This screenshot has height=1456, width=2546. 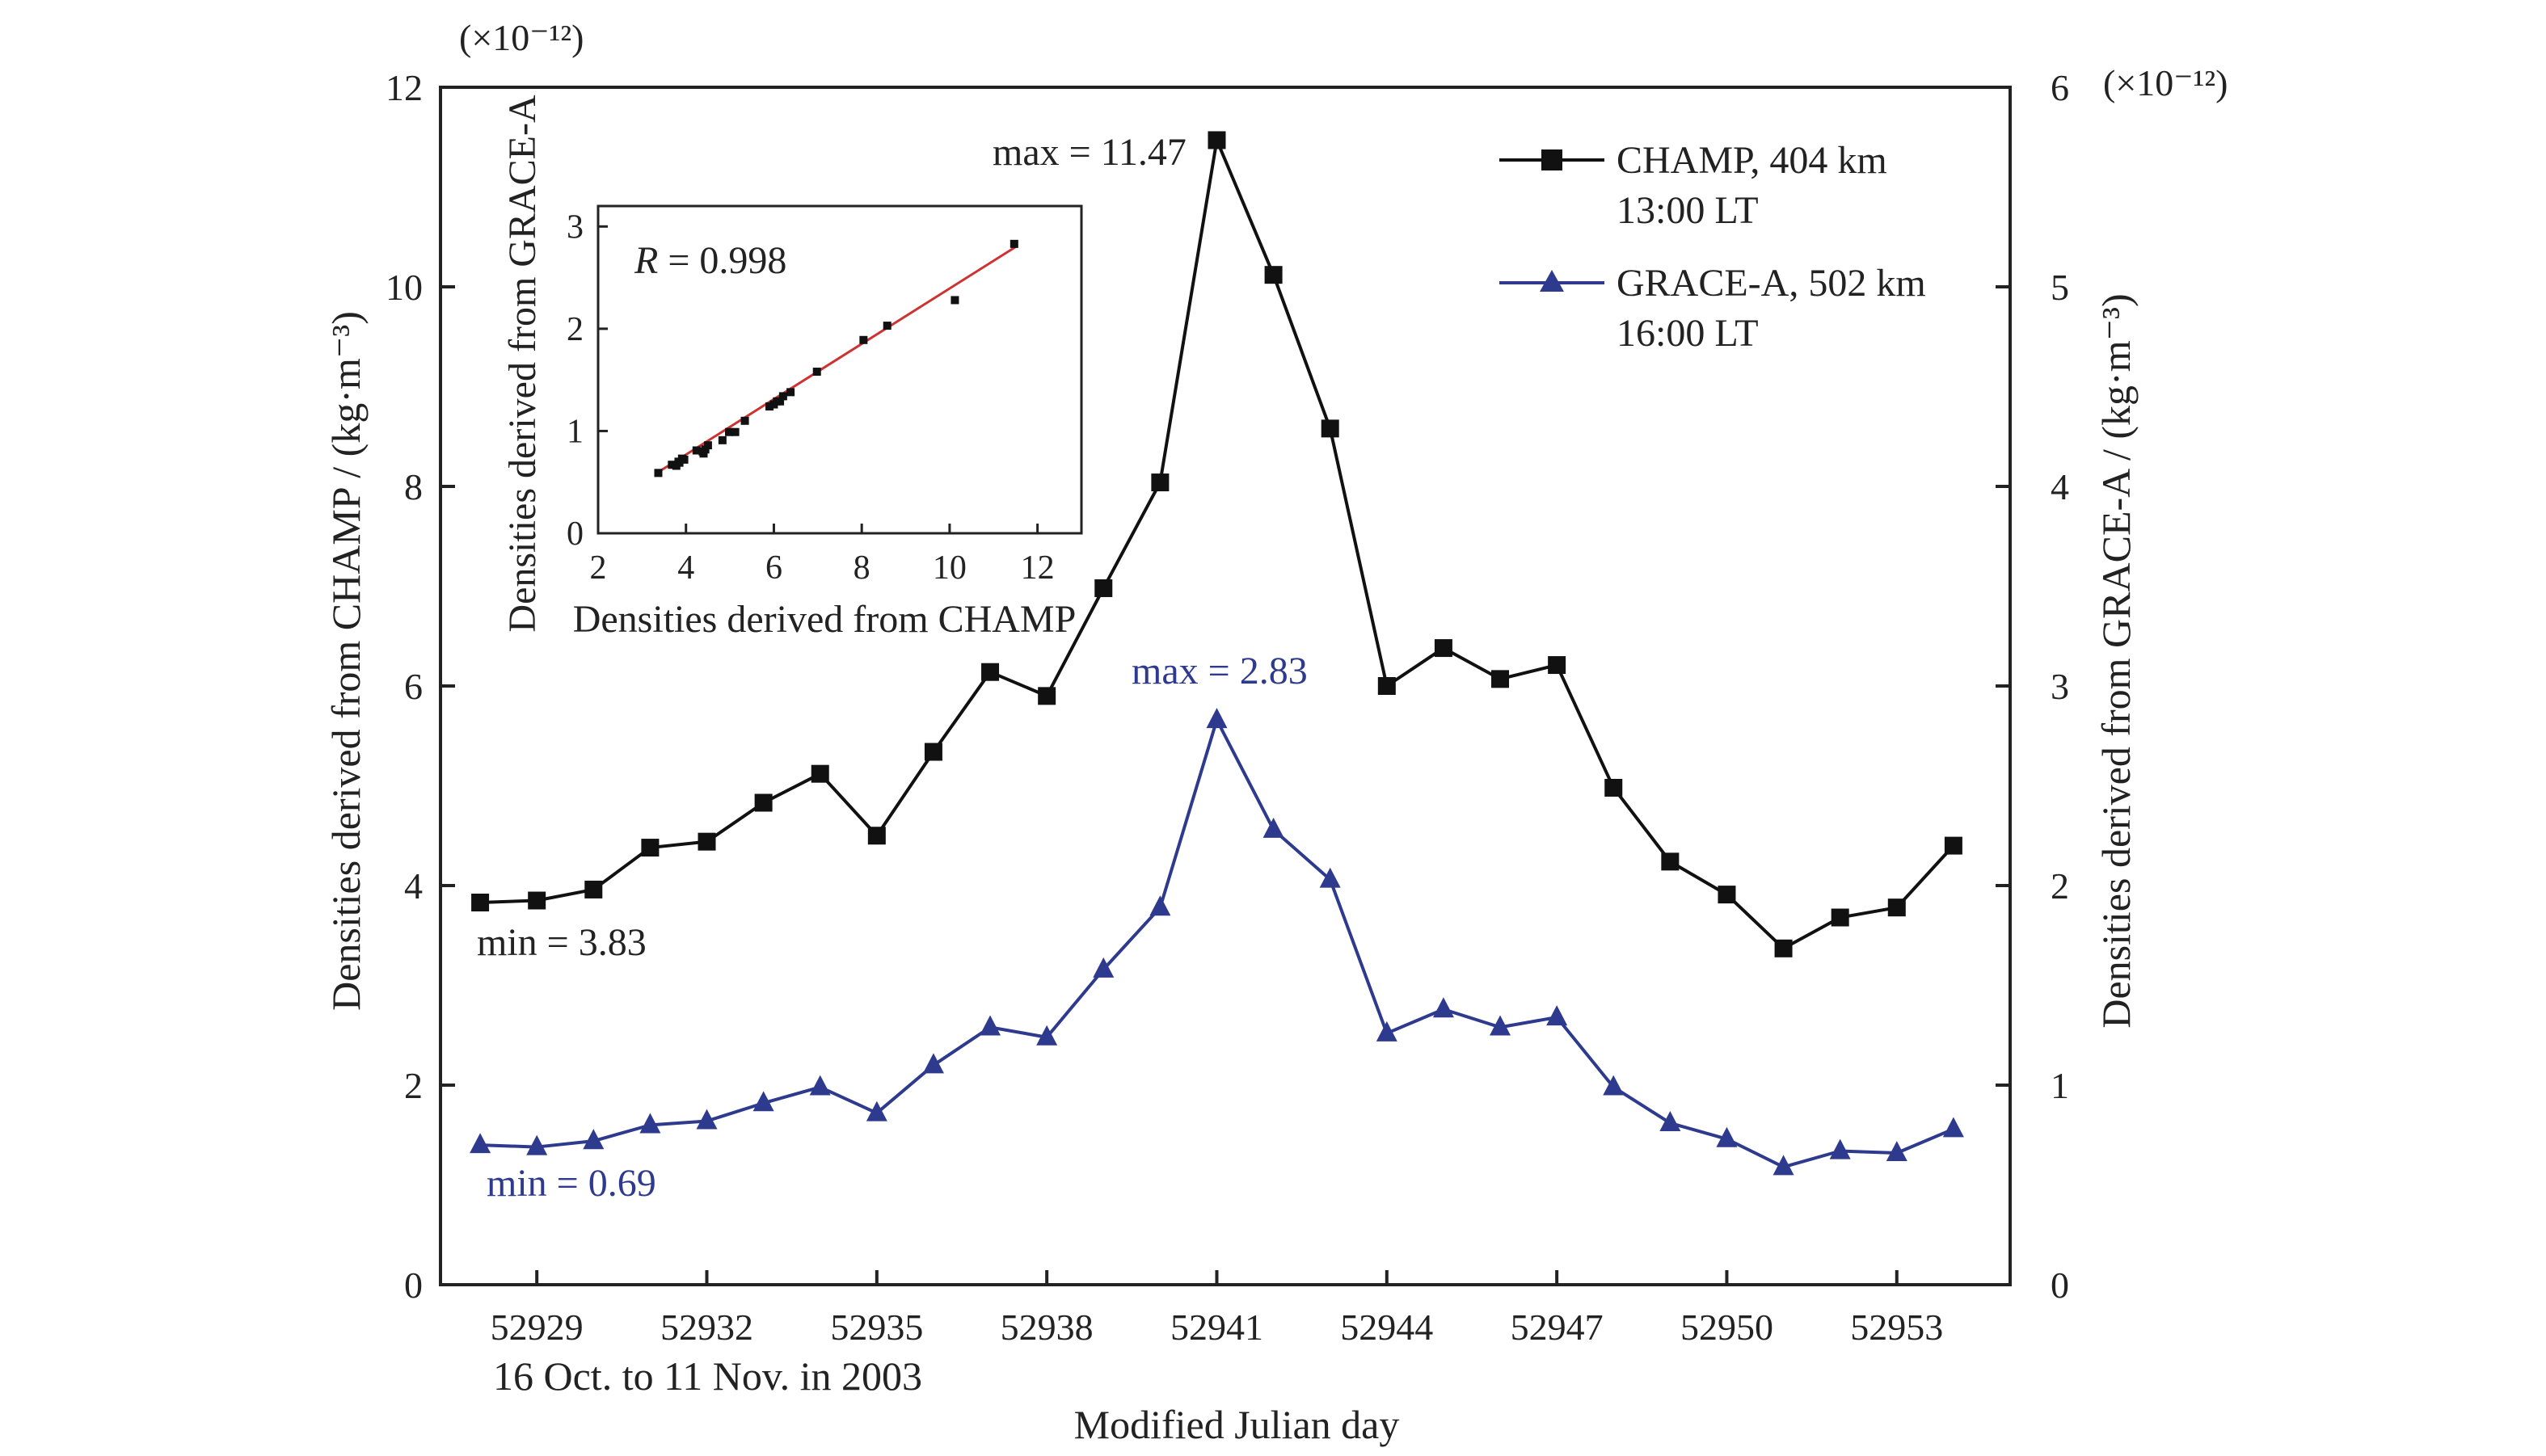 What do you see at coordinates (1237, 1424) in the screenshot?
I see `x-axis-label: Modified Julian day` at bounding box center [1237, 1424].